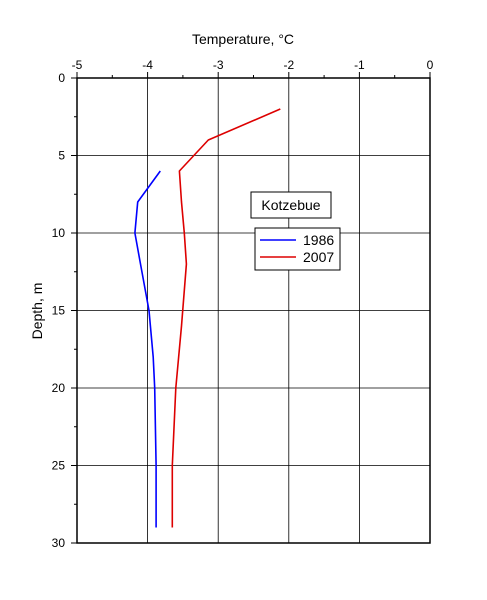 This screenshot has height=600, width=487. Describe the element at coordinates (59, 233) in the screenshot. I see `y-tick-label: 10` at that location.